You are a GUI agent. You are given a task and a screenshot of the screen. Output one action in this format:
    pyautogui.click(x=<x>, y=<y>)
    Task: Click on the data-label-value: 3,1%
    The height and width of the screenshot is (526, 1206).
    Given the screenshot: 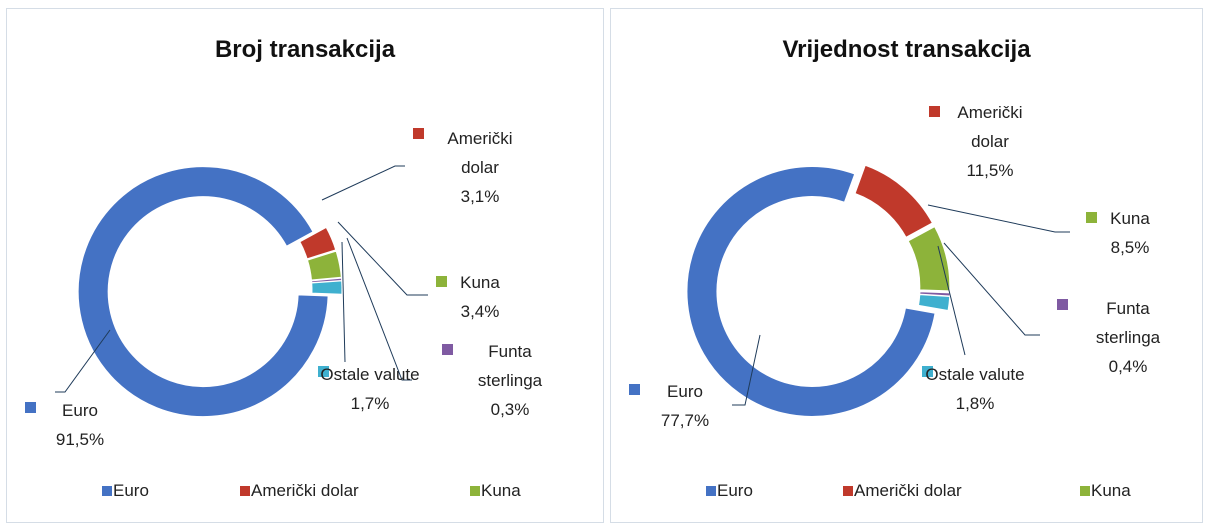 What is the action you would take?
    pyautogui.click(x=480, y=196)
    